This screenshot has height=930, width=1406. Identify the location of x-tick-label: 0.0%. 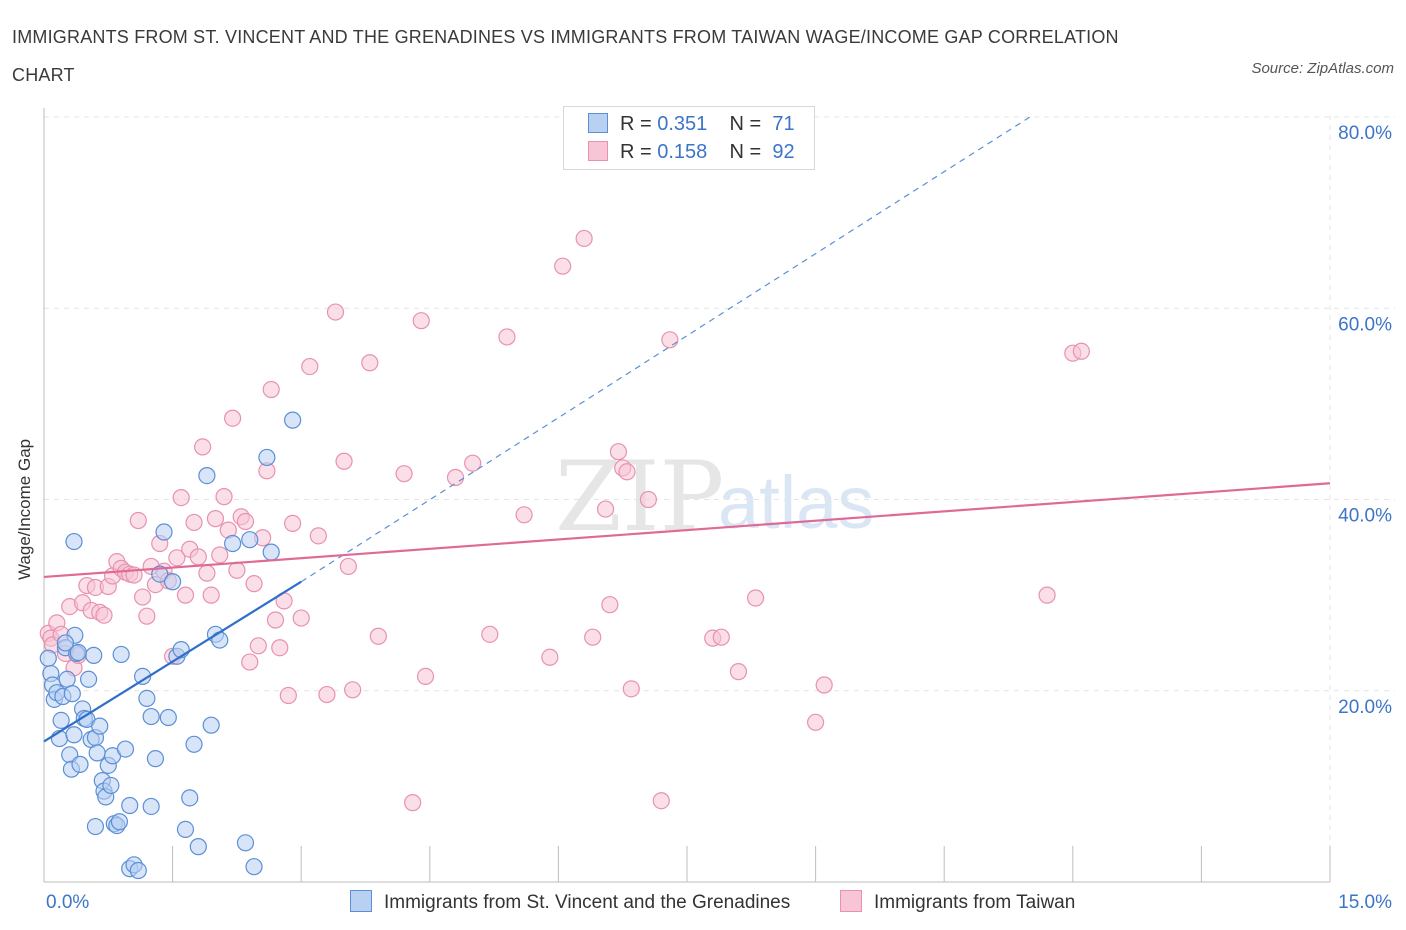
(67, 902).